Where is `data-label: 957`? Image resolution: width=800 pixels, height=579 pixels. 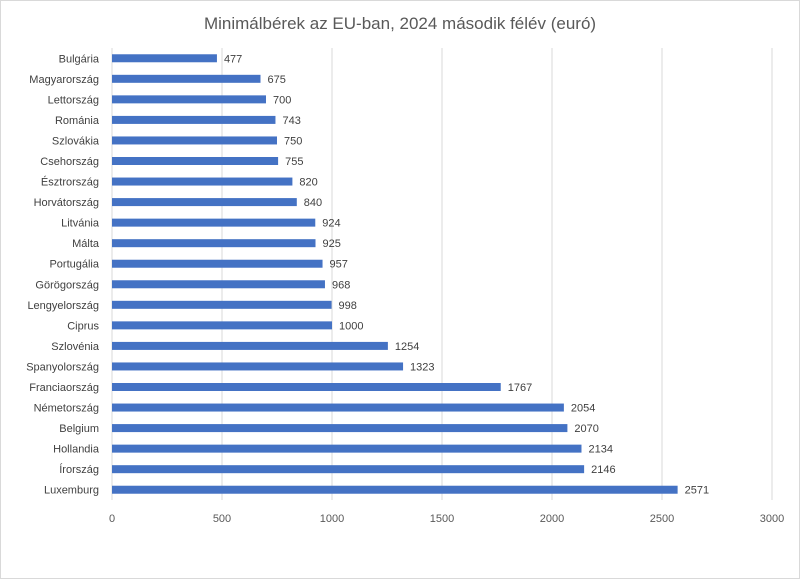
data-label: 957 is located at coordinates (339, 265).